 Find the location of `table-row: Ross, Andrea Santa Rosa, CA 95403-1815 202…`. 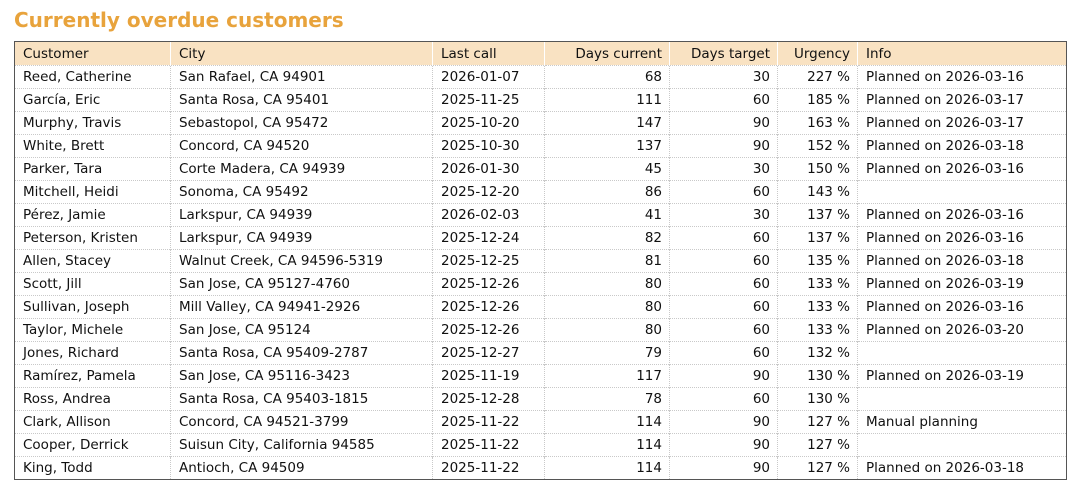

table-row: Ross, Andrea Santa Rosa, CA 95403-1815 202… is located at coordinates (540, 399).